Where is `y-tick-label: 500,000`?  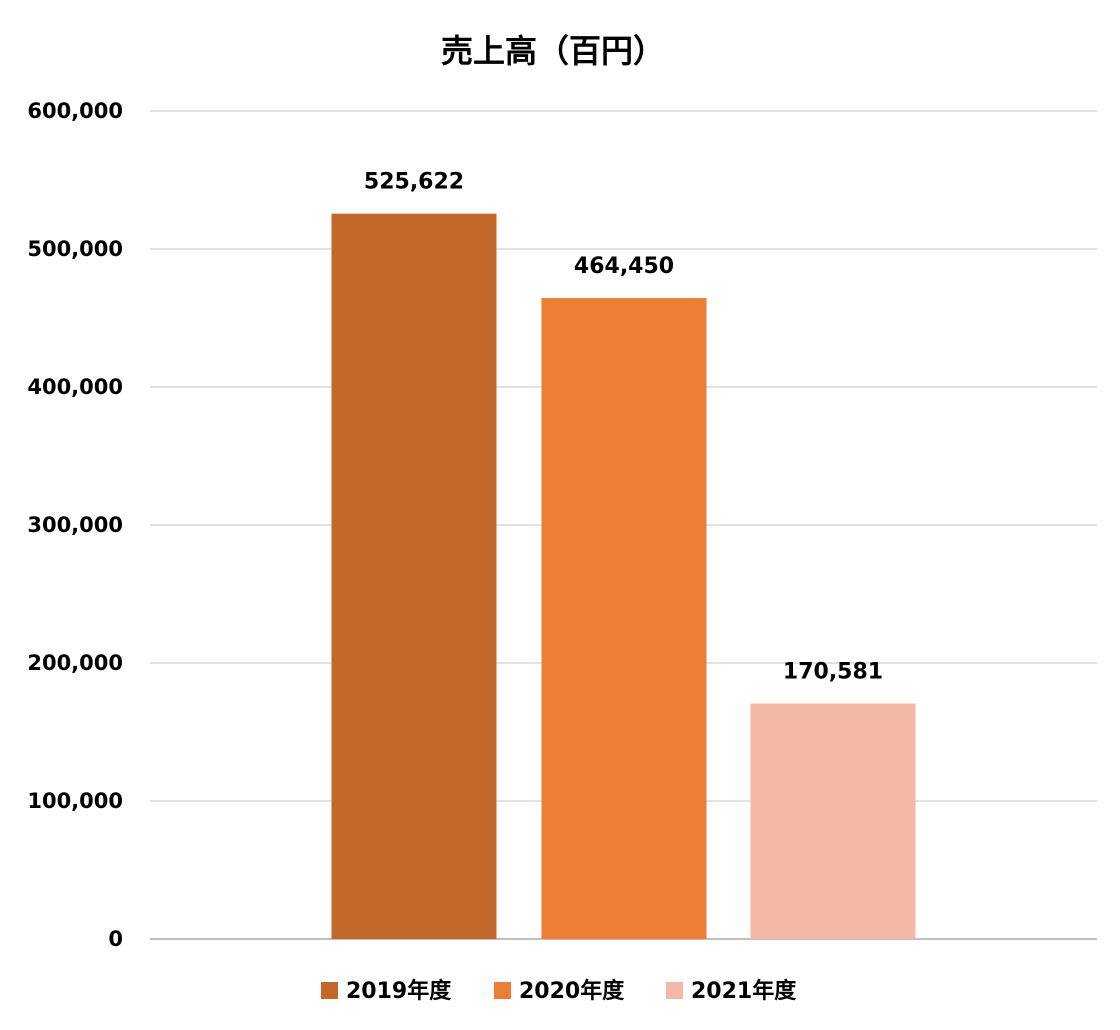
y-tick-label: 500,000 is located at coordinates (75, 249).